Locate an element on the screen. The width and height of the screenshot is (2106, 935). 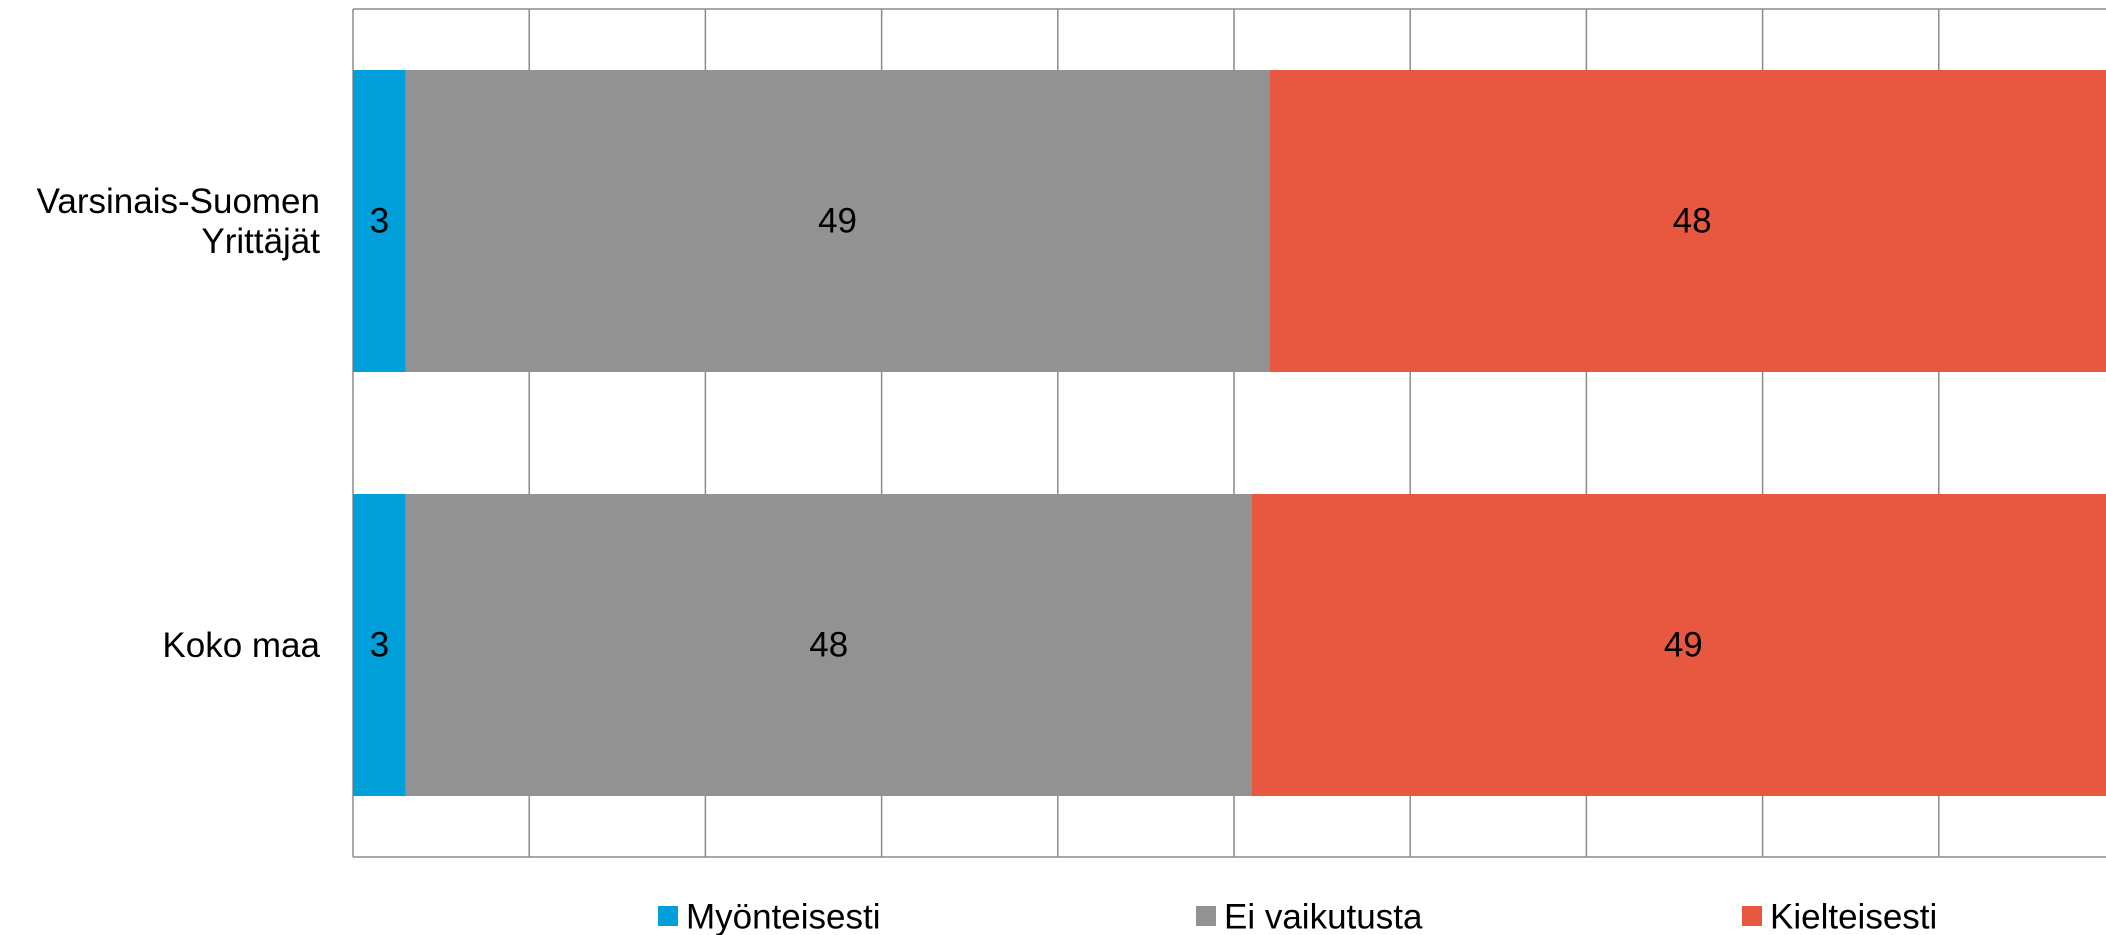
category-labels: Varsinais-Suomen Yrittäjät Koko maa is located at coordinates (179, 423).